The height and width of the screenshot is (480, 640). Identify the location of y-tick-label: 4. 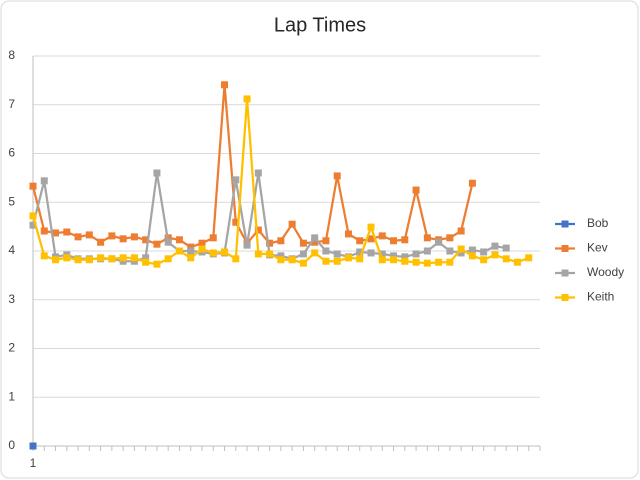
(11, 250).